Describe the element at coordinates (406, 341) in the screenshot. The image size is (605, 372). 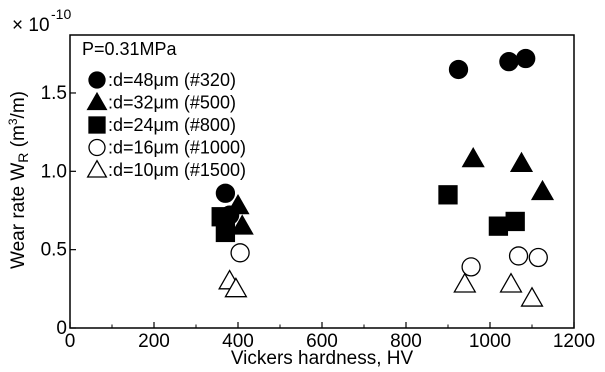
I see `x-tick-label: 800` at that location.